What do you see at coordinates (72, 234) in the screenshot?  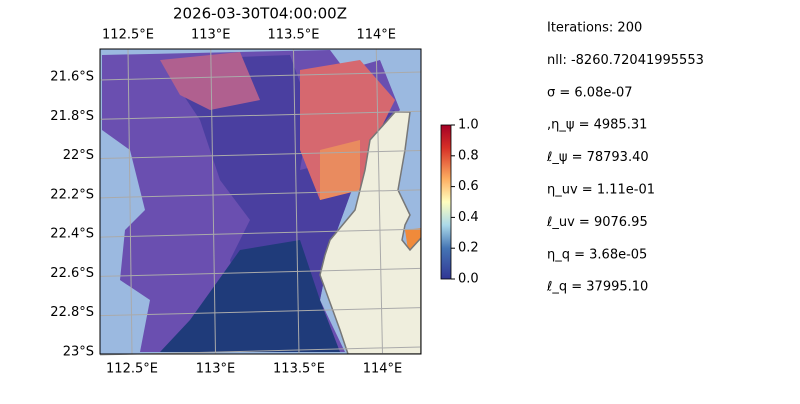 I see `lat-label: 22.4°S` at bounding box center [72, 234].